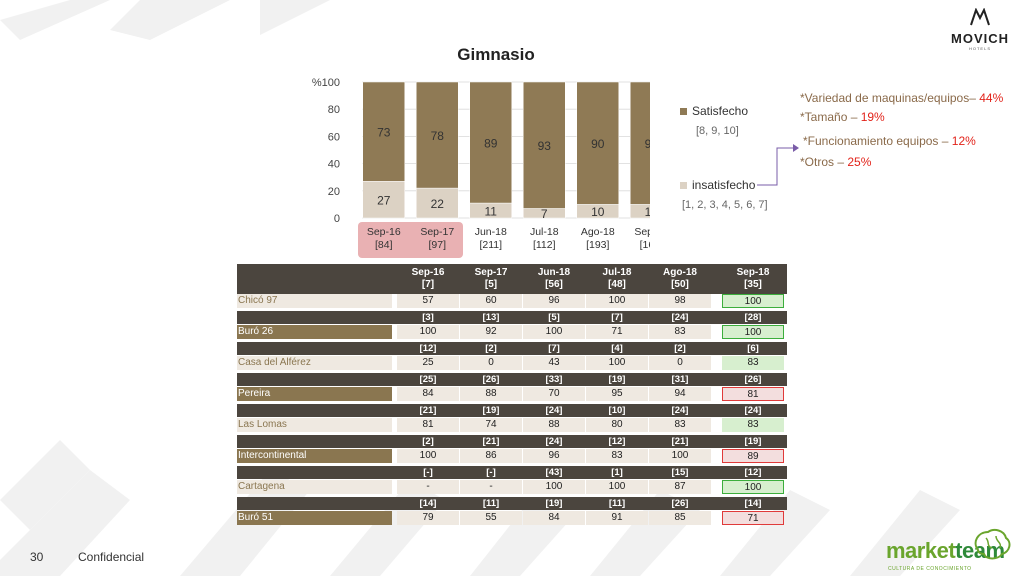  What do you see at coordinates (680, 518) in the screenshot?
I see `value-cell: 85` at bounding box center [680, 518].